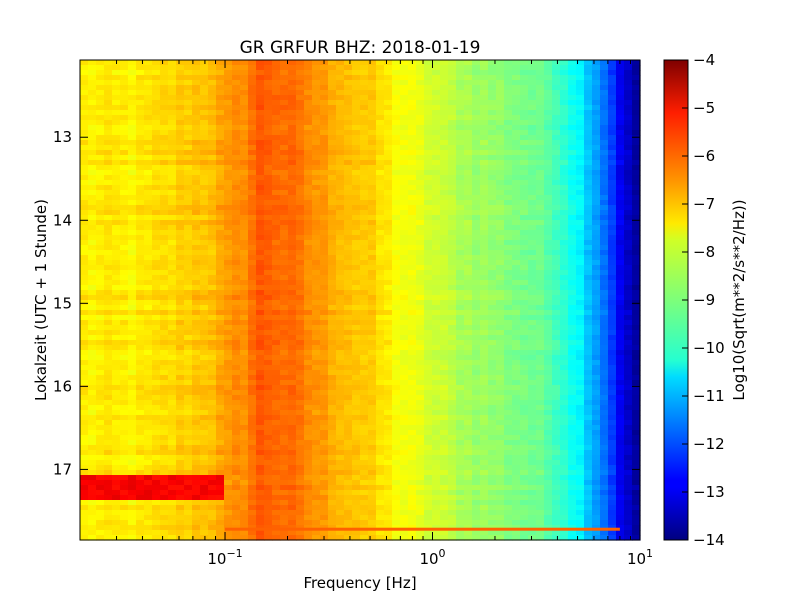 Image resolution: width=800 pixels, height=604 pixels. I want to click on chart-title: GR GRFUR BHZ: 2018-01-19, so click(360, 48).